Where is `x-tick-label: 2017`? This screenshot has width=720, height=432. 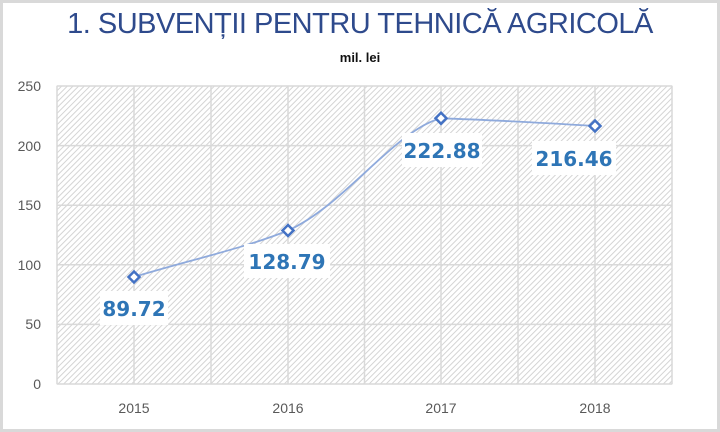
x-tick-label: 2017 is located at coordinates (440, 408).